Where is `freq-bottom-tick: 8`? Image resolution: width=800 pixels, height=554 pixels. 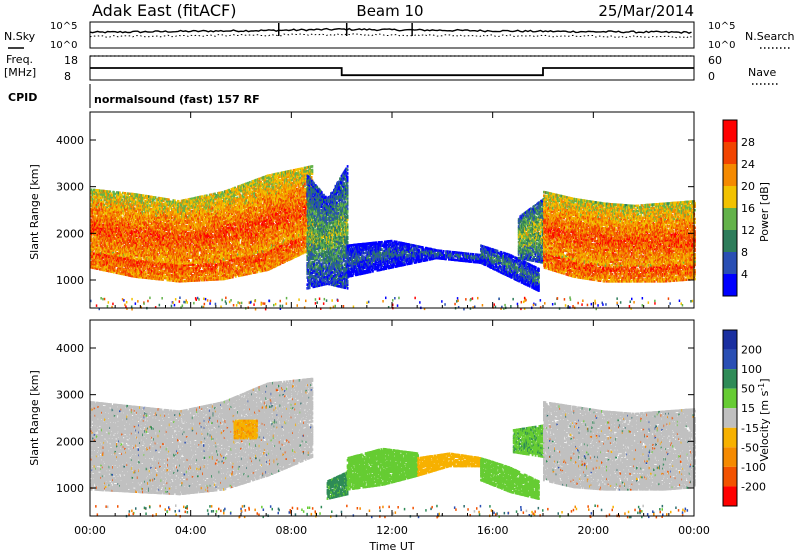
freq-bottom-tick: 8 is located at coordinates (67, 76).